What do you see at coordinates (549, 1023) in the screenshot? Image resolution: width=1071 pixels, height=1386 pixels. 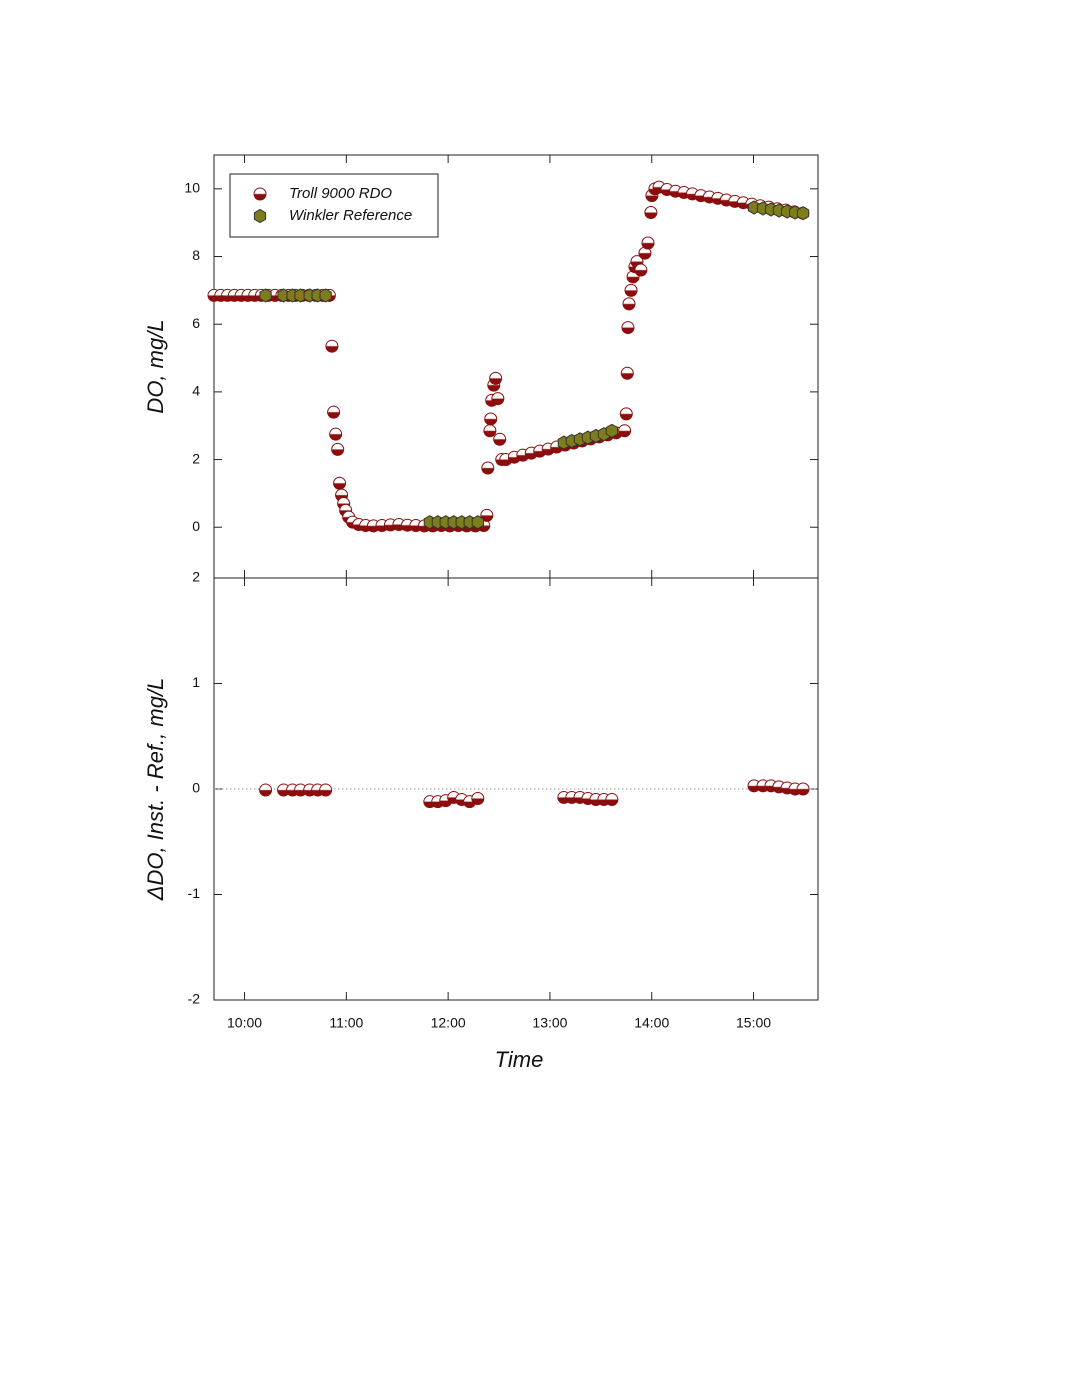 I see `x-tick-label: 13:00` at bounding box center [549, 1023].